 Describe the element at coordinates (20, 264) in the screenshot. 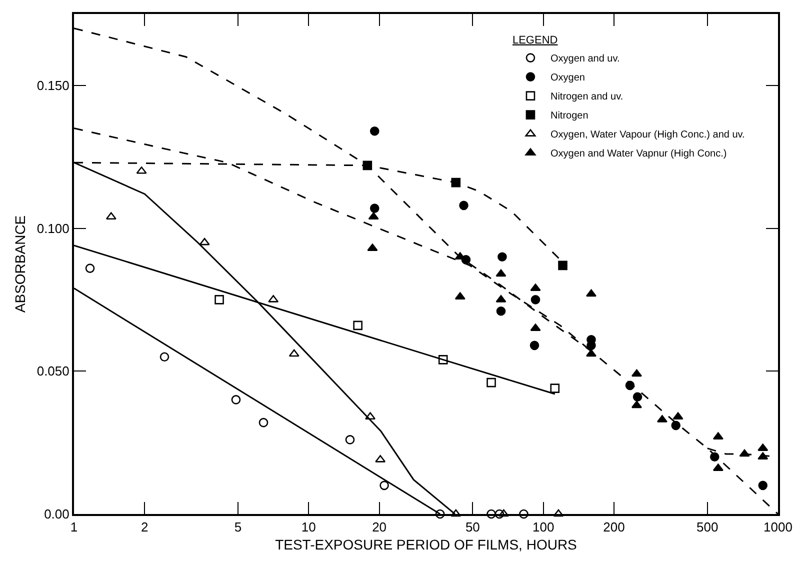

I see `y-axis-title: ABSORBANCE` at that location.